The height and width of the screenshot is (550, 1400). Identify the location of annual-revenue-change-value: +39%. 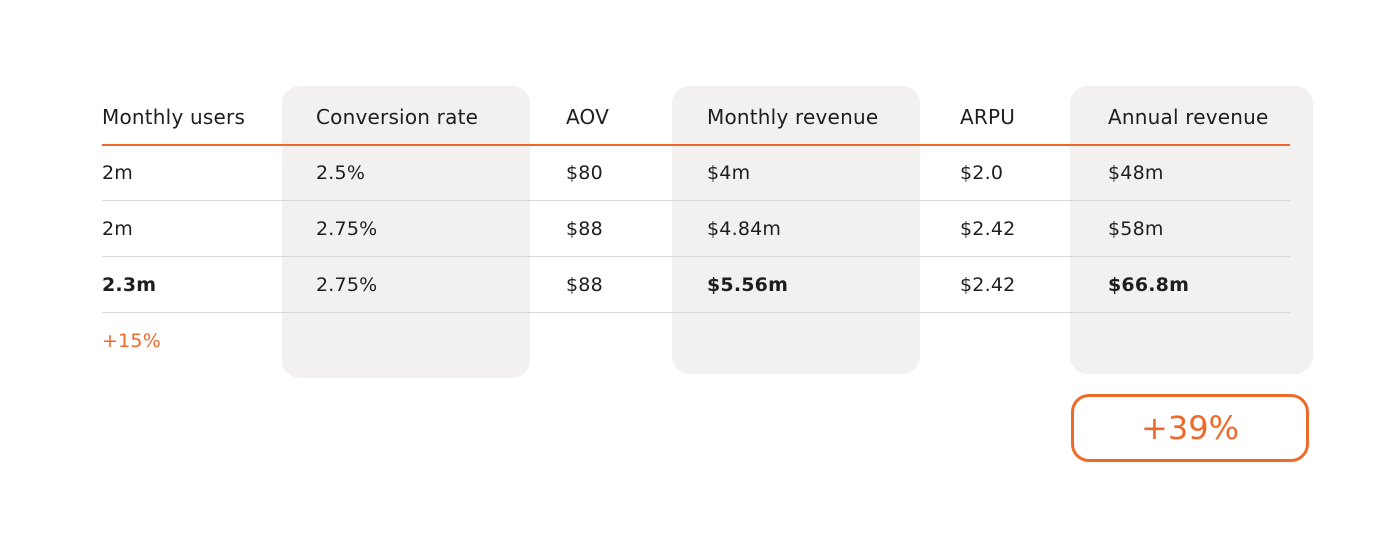
(1190, 428).